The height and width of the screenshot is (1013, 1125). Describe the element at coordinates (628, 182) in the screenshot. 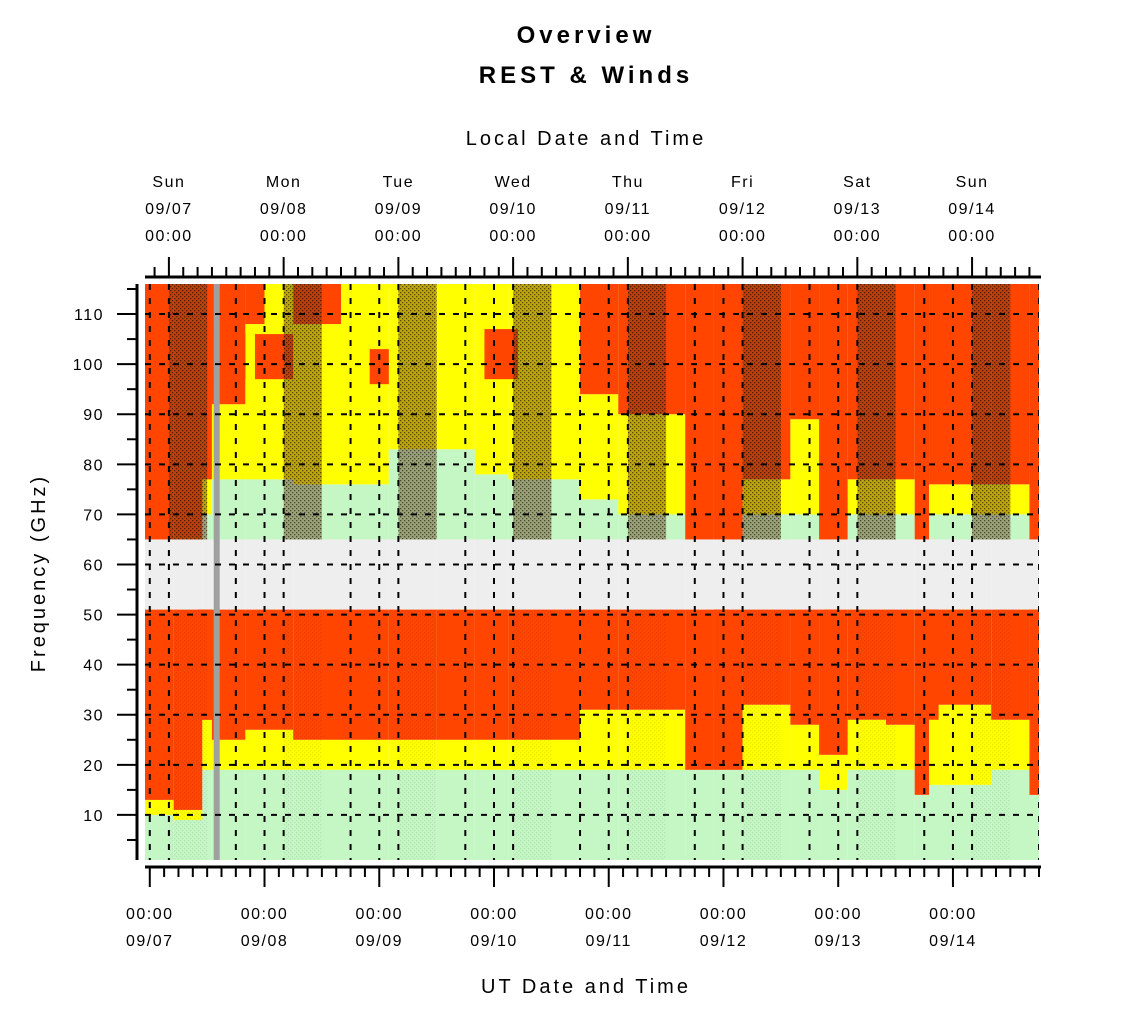

I see `local-day-label: Thu` at that location.